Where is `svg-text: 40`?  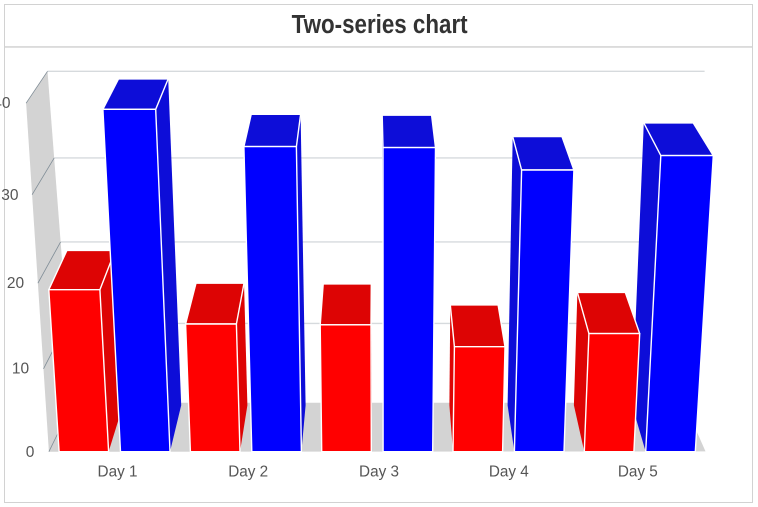 svg-text: 40 is located at coordinates (5, 103).